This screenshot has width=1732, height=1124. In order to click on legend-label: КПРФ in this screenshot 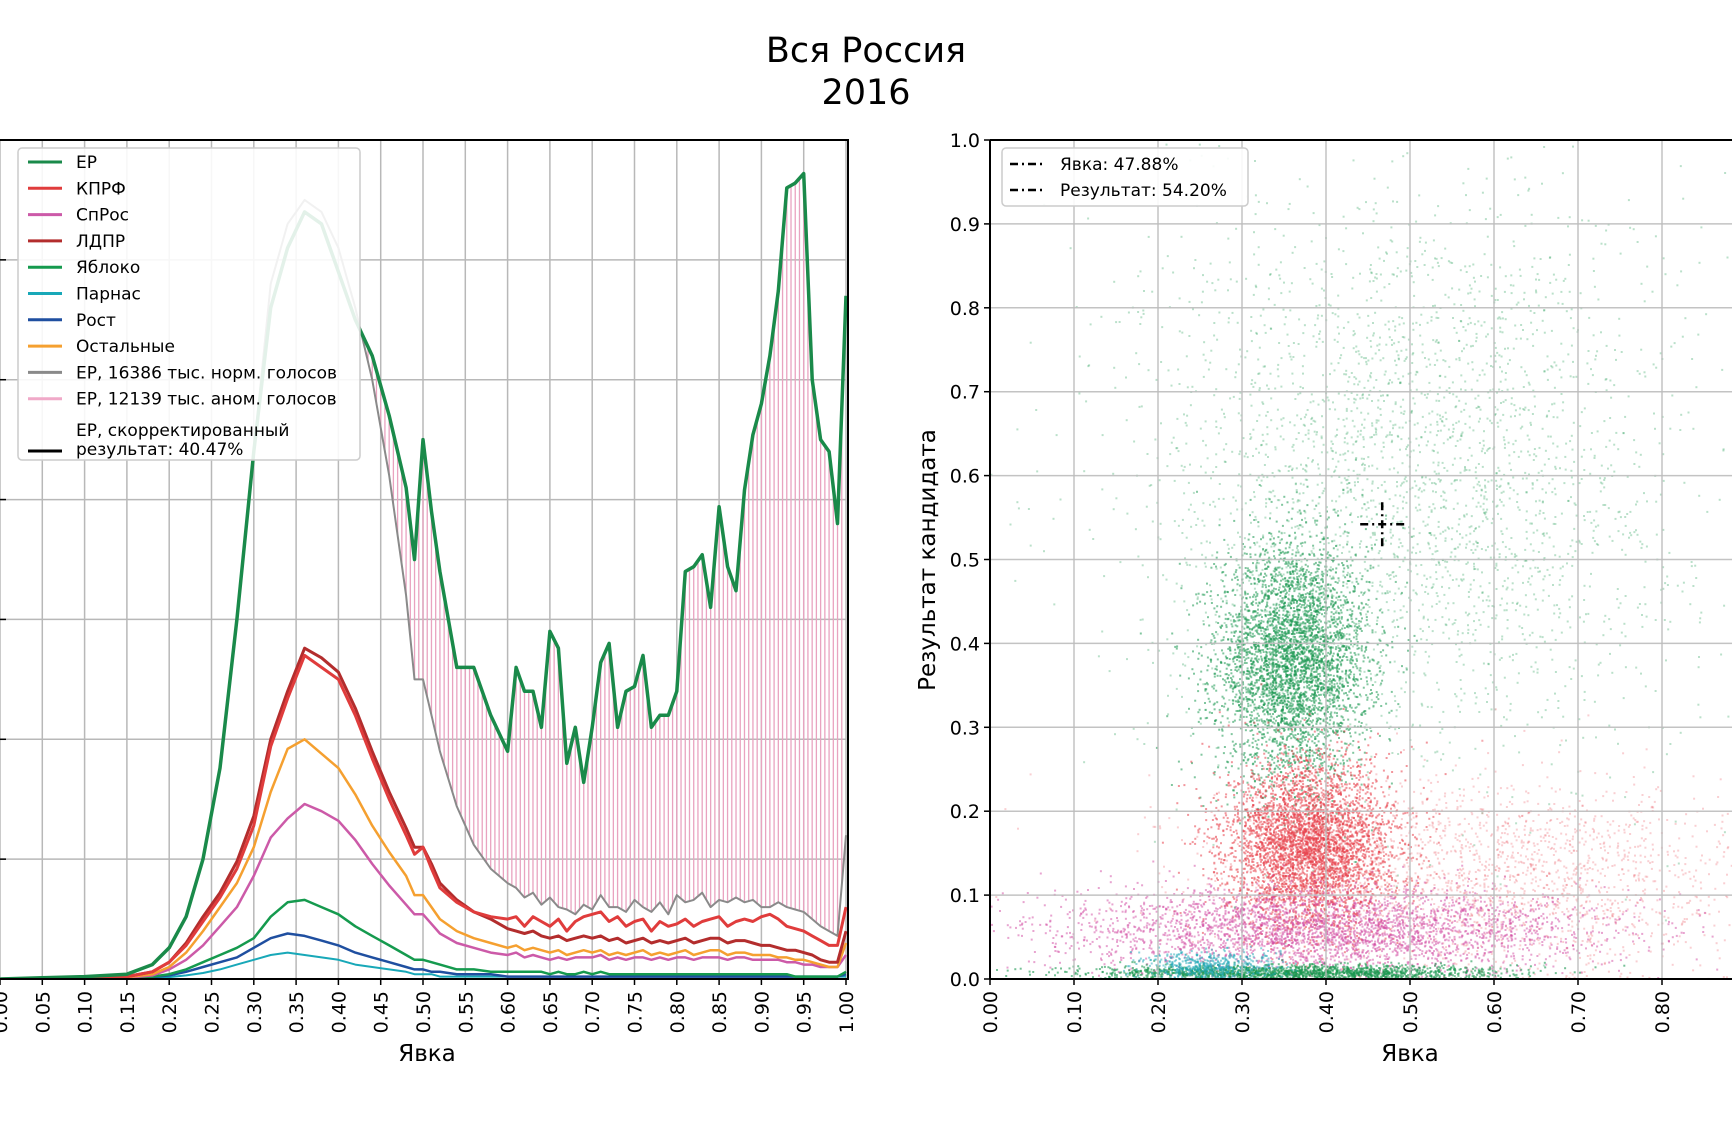, I will do `click(101, 189)`.